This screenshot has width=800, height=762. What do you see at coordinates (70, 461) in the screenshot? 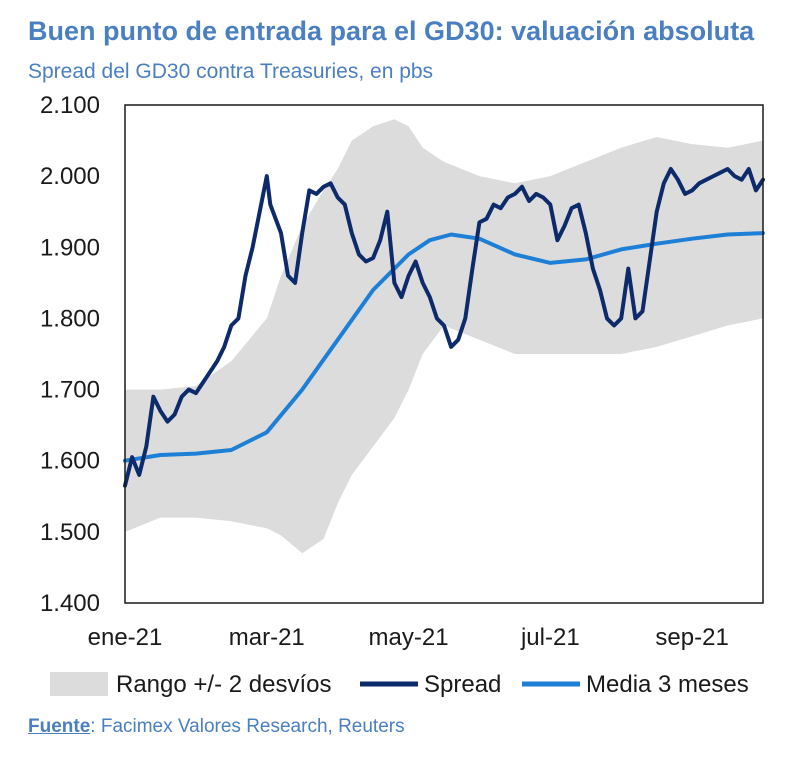
I see `y-tick-label: 1.600` at bounding box center [70, 461].